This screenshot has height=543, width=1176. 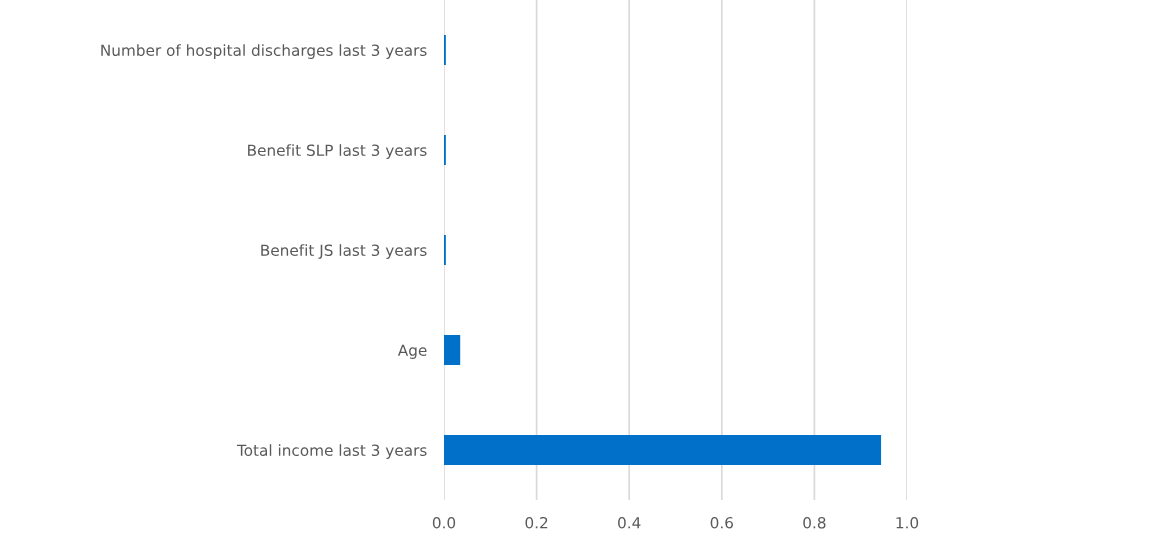 I want to click on x-tick-label: 0.2, so click(x=536, y=522).